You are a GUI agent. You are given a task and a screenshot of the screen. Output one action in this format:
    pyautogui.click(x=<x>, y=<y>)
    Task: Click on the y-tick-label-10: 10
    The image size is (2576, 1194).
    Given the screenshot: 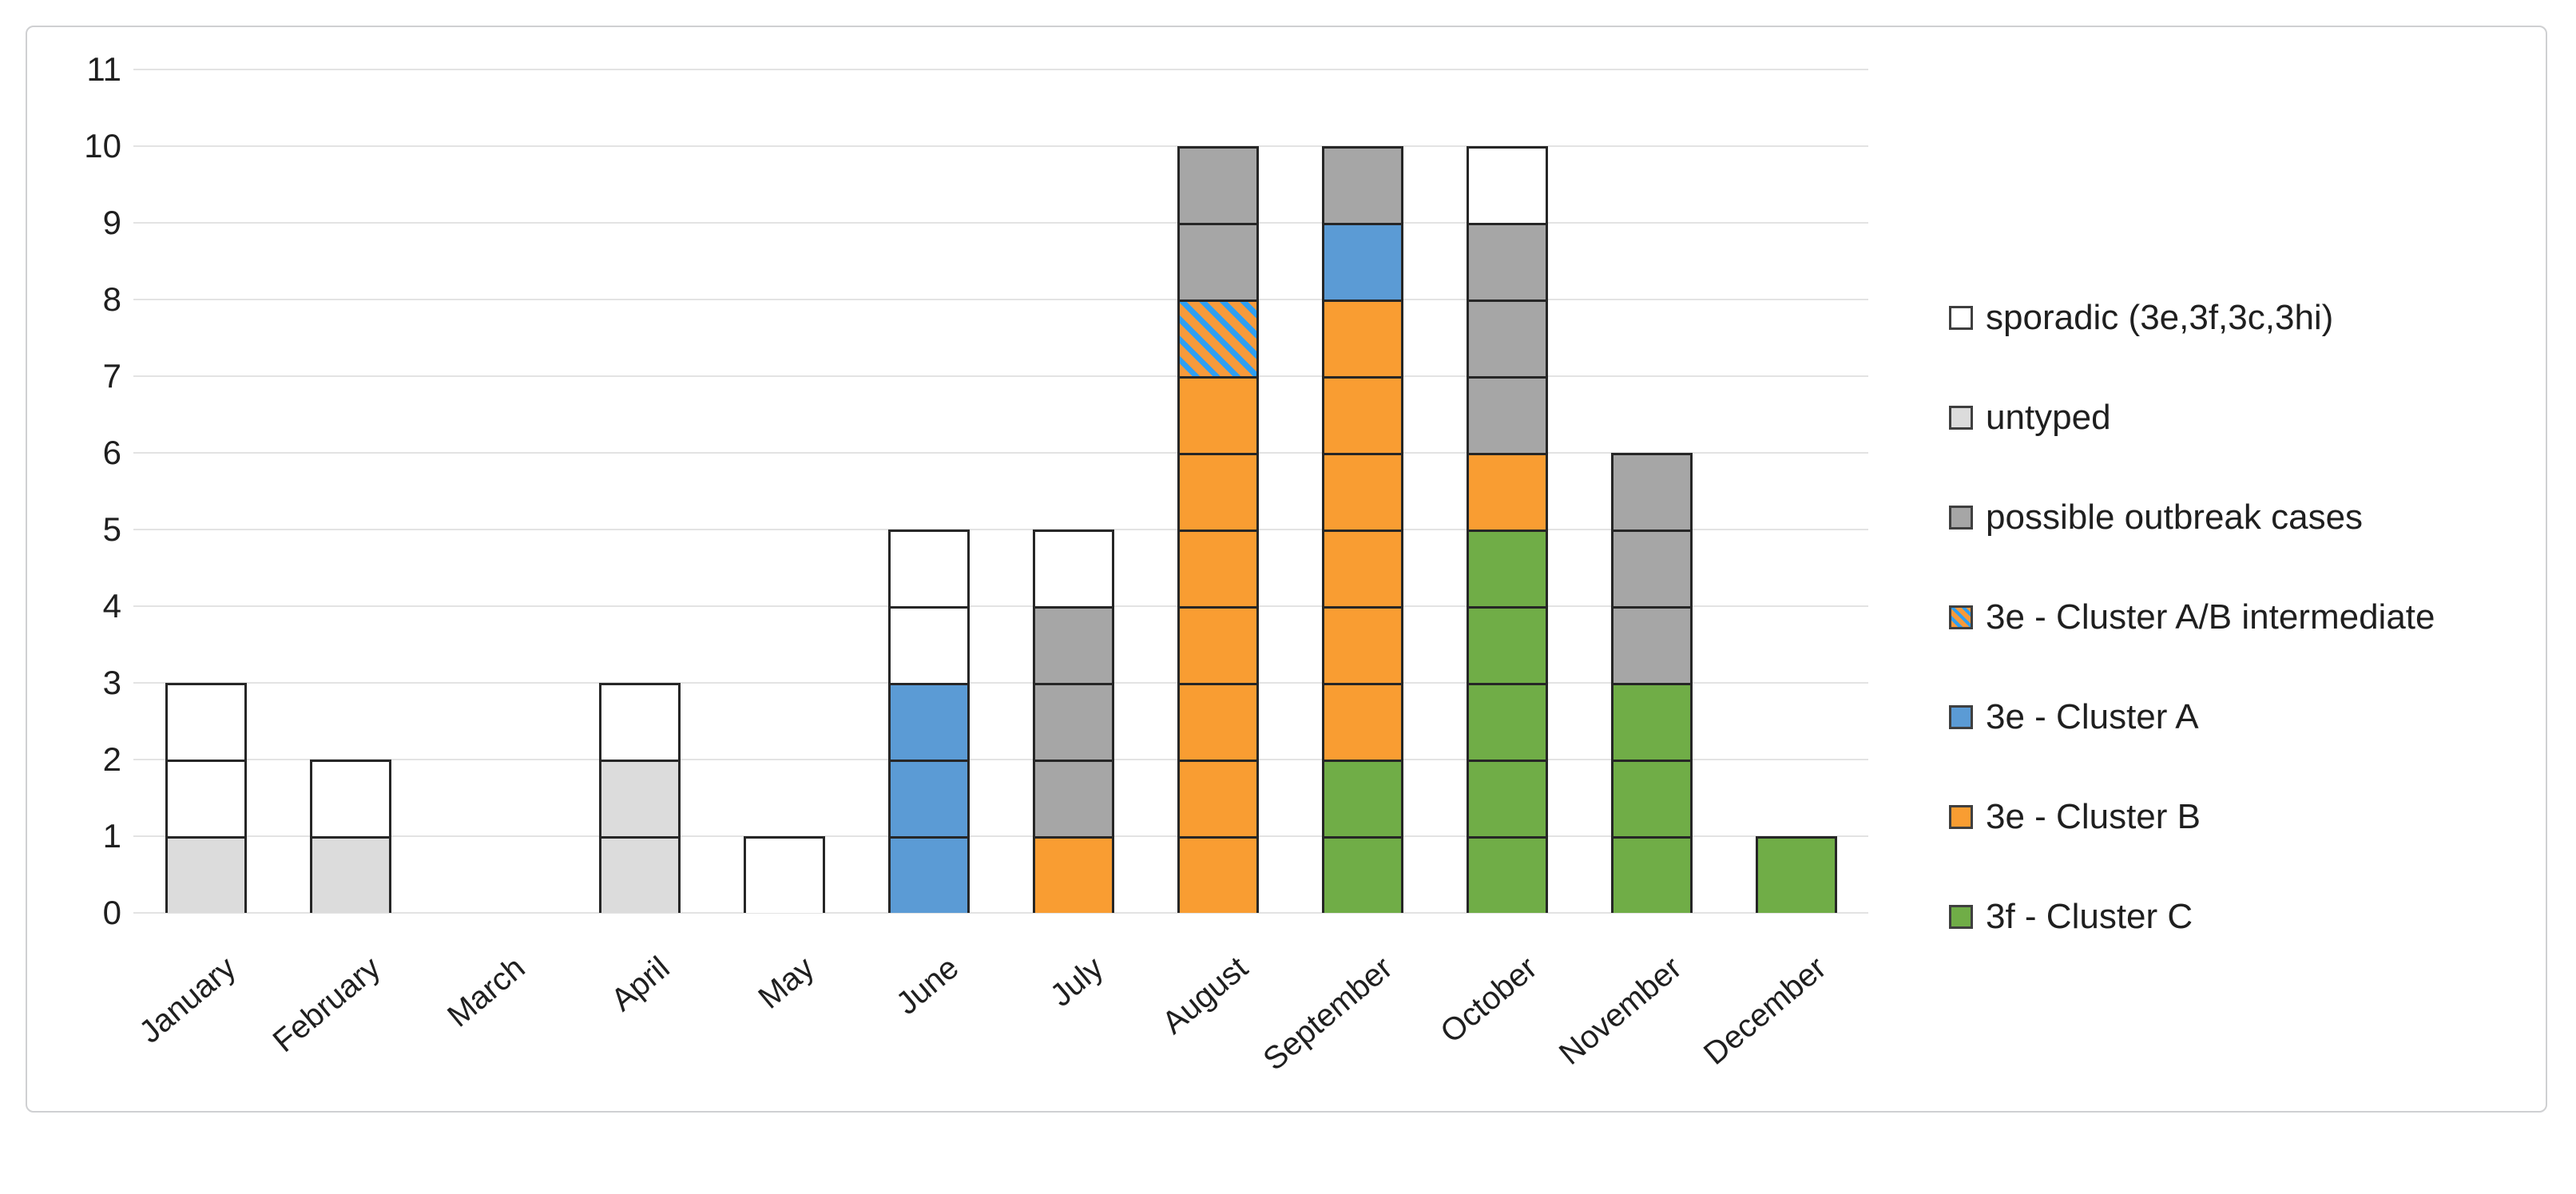 What is the action you would take?
    pyautogui.click(x=102, y=146)
    